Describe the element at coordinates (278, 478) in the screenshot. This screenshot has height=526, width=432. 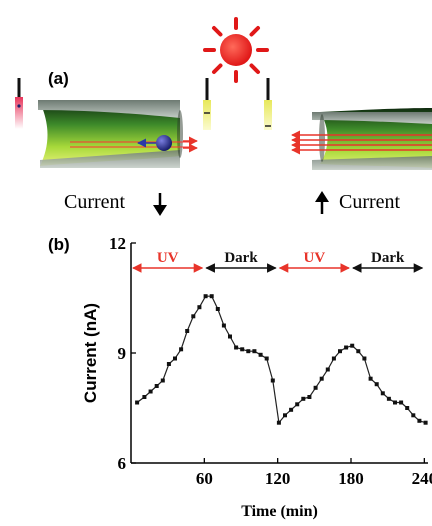
I see `x-tick-label: 120` at that location.